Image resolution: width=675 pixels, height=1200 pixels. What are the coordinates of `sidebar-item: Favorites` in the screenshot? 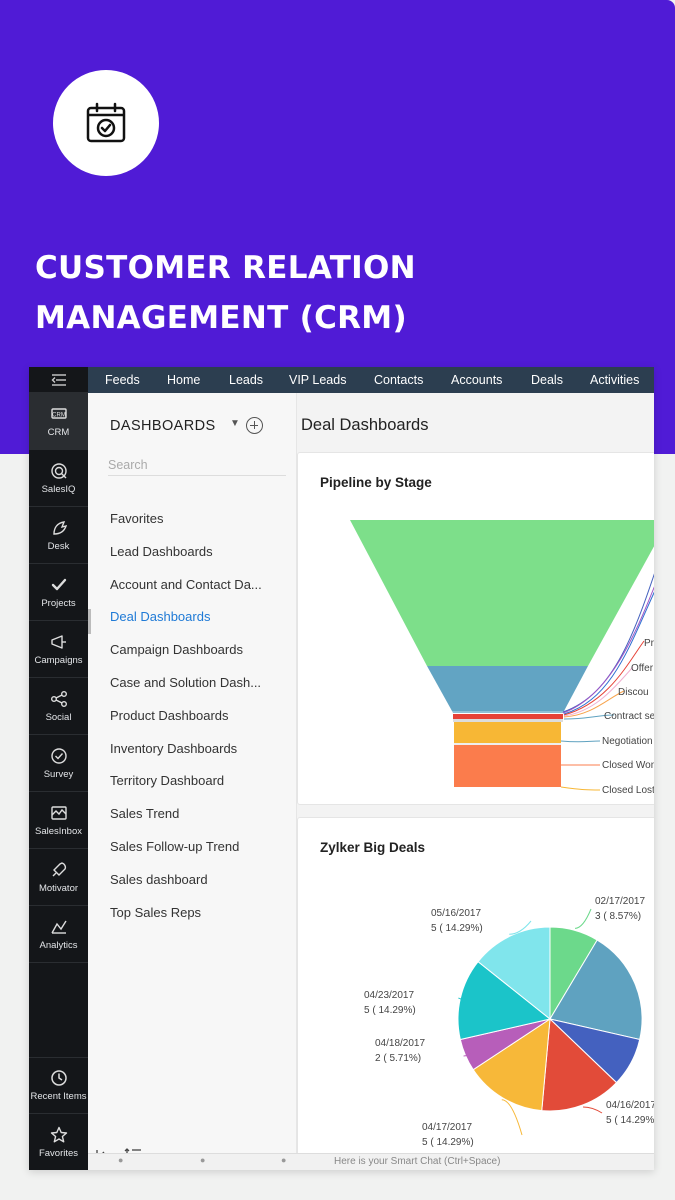 It's located at (137, 518).